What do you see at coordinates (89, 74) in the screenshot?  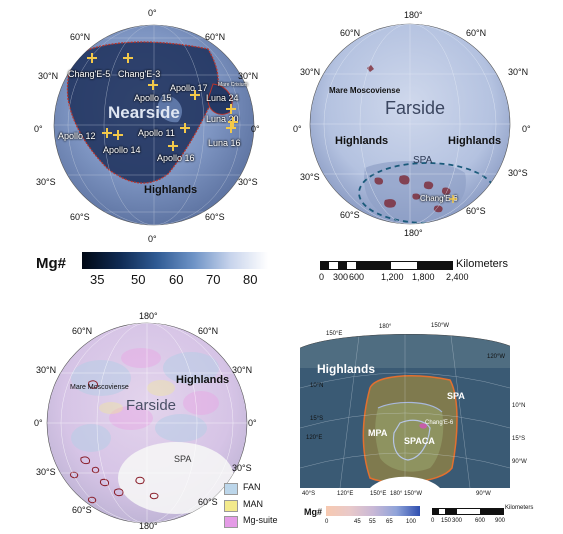 I see `site-label-change5: Chang'E-5` at bounding box center [89, 74].